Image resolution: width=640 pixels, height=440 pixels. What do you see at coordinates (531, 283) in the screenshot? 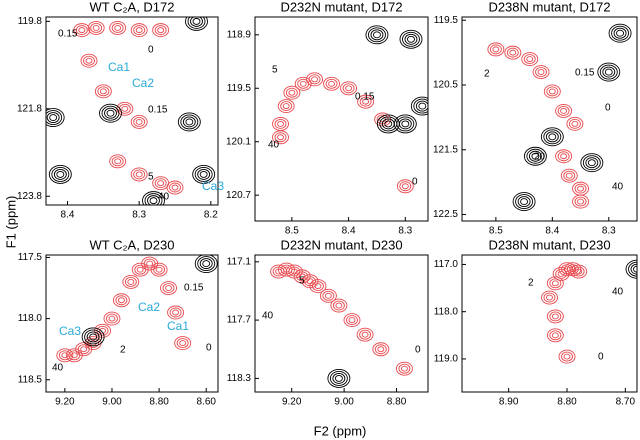
I see `annotation: 2` at bounding box center [531, 283].